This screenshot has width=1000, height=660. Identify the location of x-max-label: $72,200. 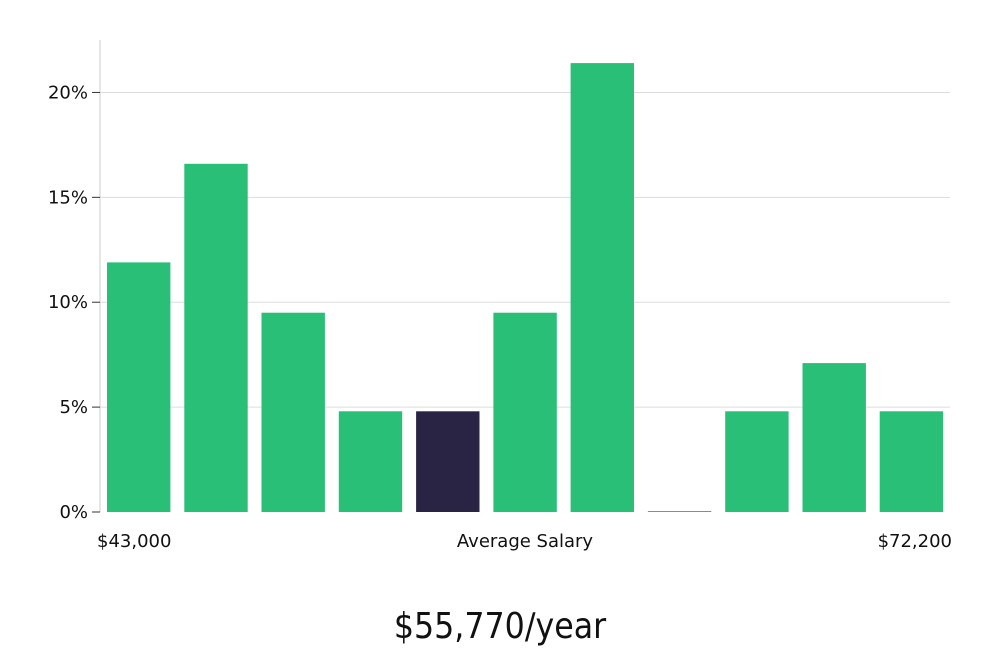
(915, 541).